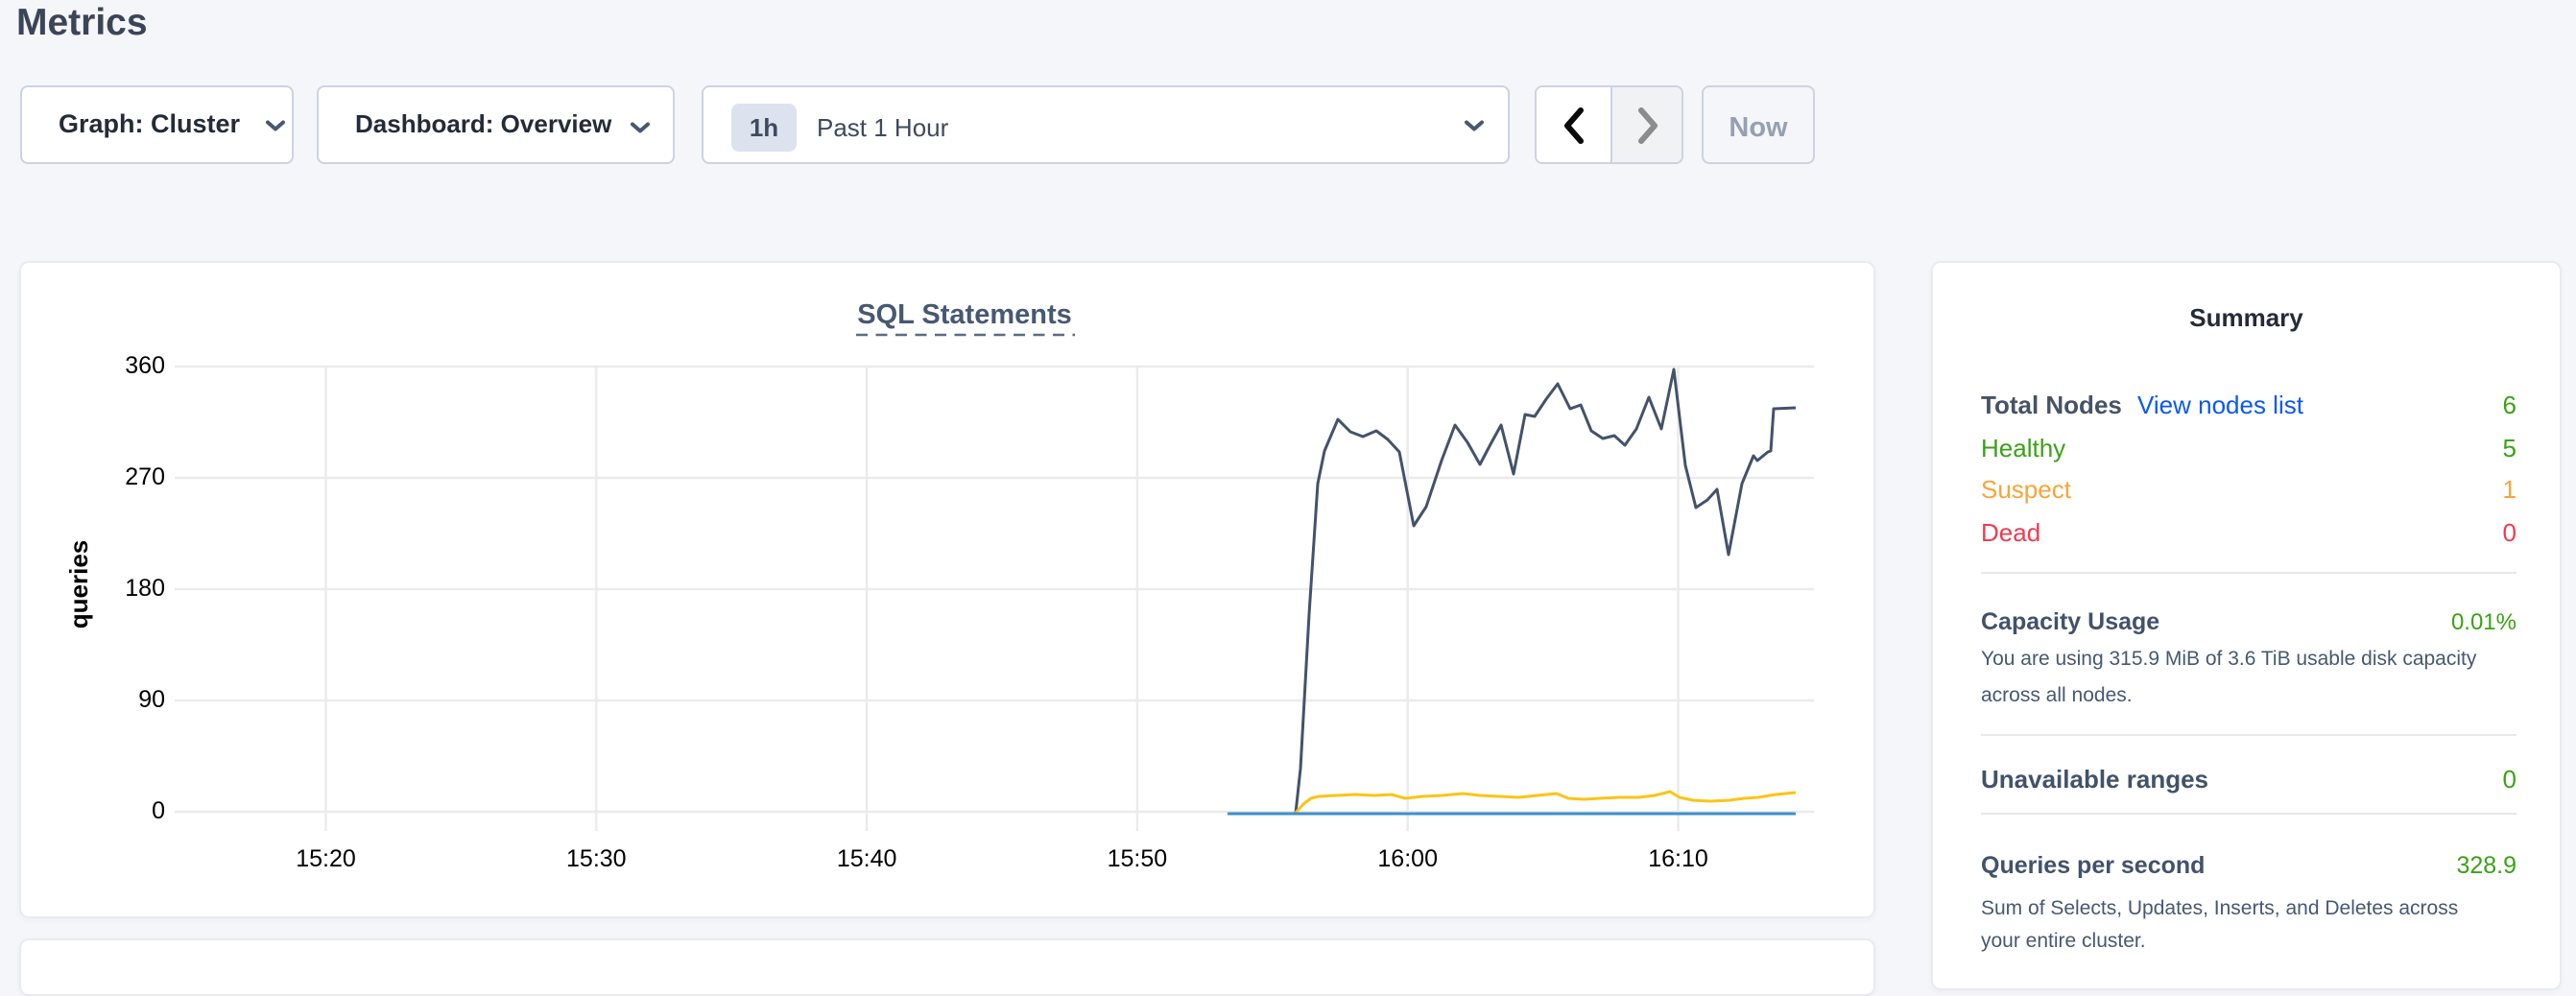 This screenshot has width=2576, height=996. Describe the element at coordinates (867, 858) in the screenshot. I see `svg-text: 15:40` at that location.